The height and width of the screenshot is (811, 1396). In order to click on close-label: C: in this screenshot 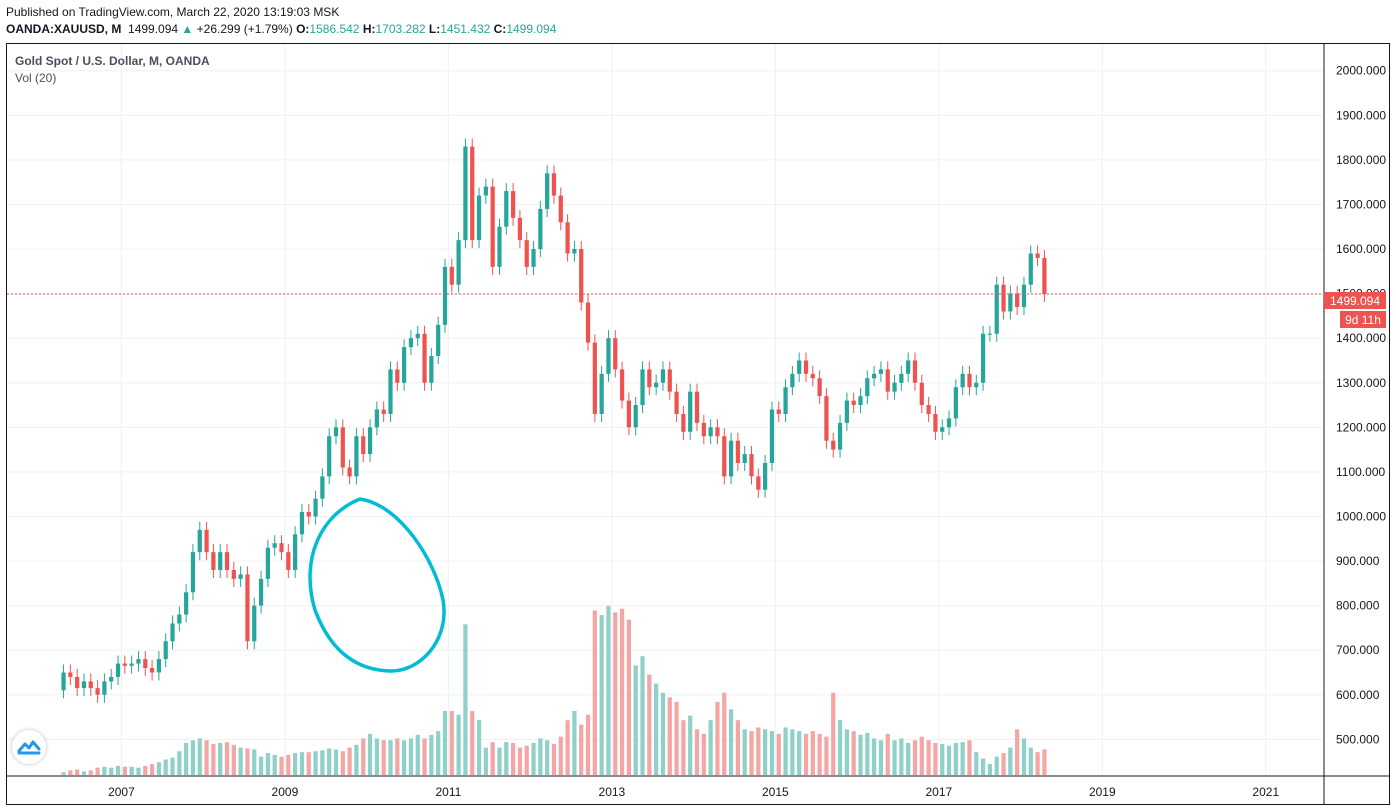, I will do `click(500, 29)`.